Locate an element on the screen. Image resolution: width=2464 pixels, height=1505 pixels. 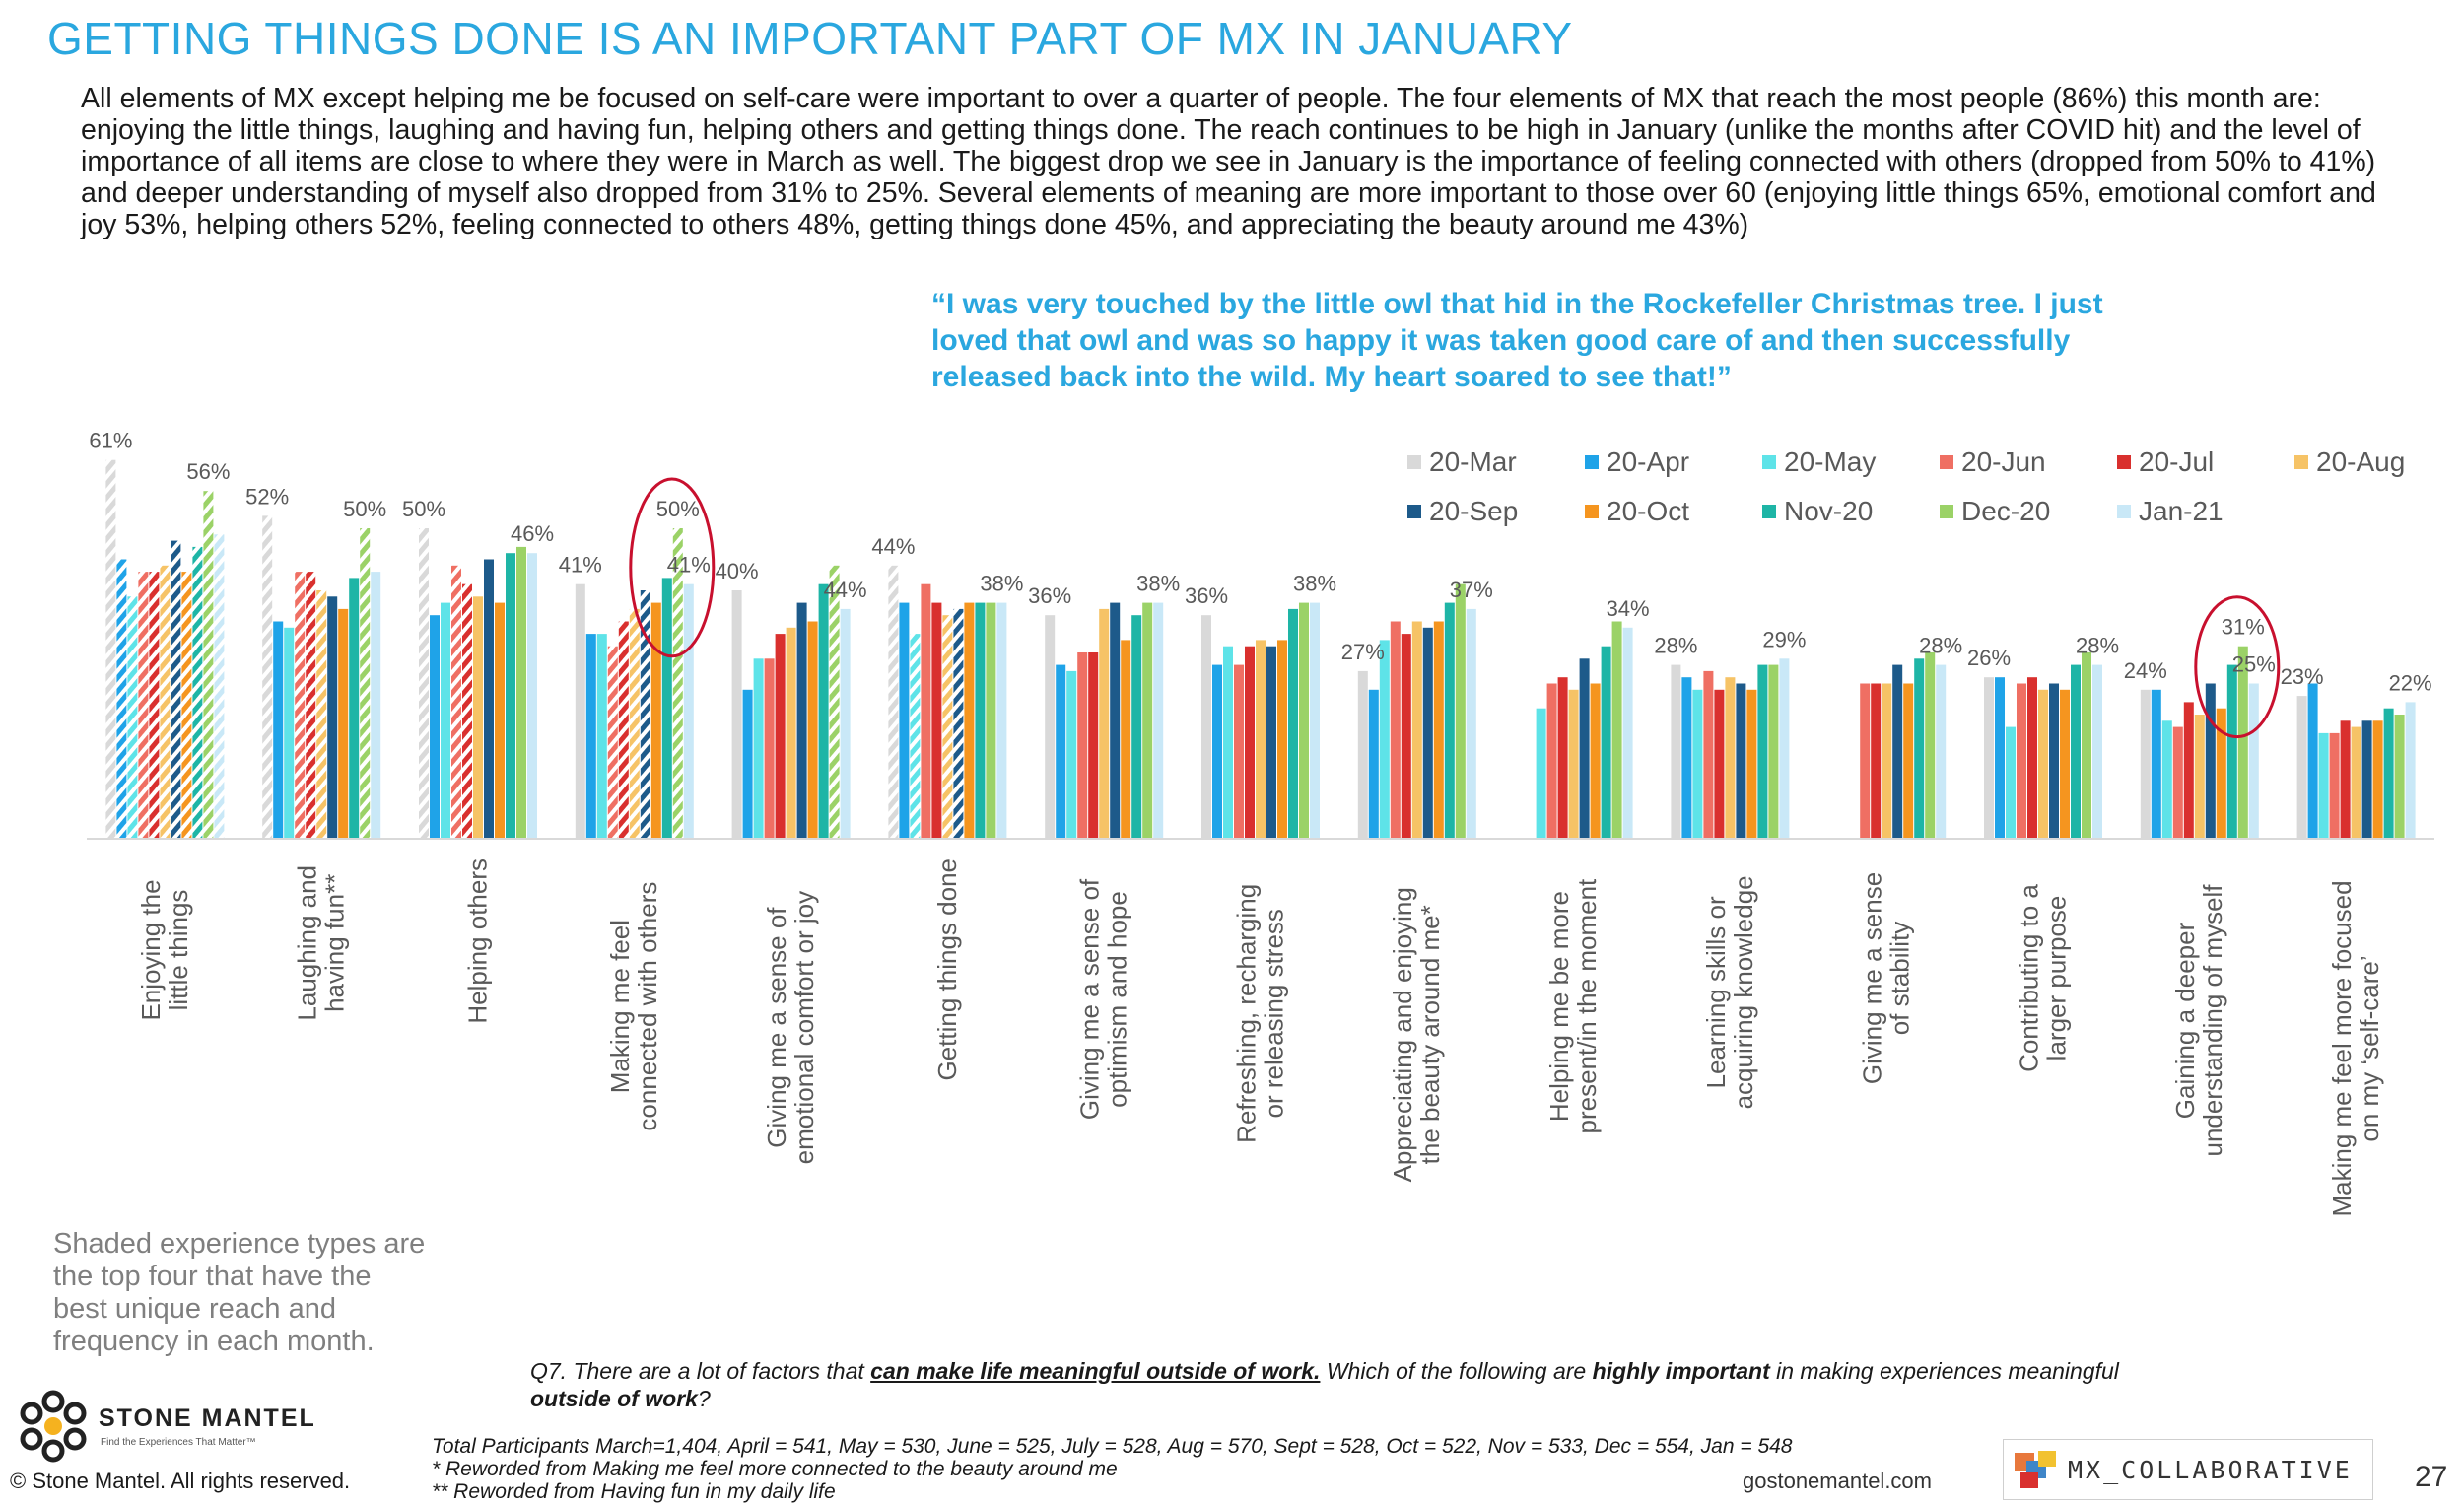
category-label-line: larger purpose is located at coordinates (2056, 978).